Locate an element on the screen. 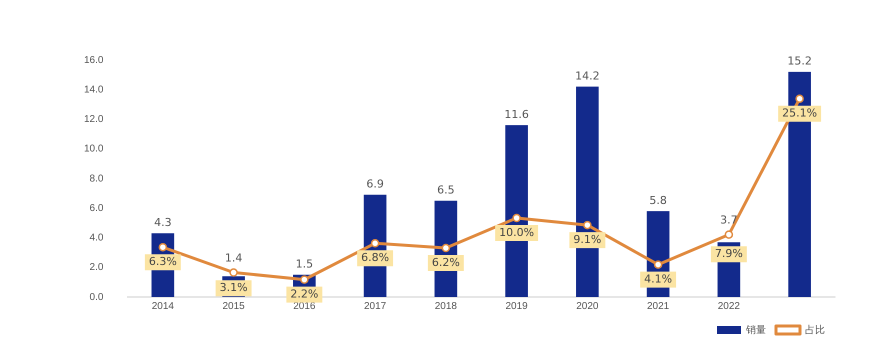 This screenshot has width=875, height=349. data-label: 5.8 is located at coordinates (658, 200).